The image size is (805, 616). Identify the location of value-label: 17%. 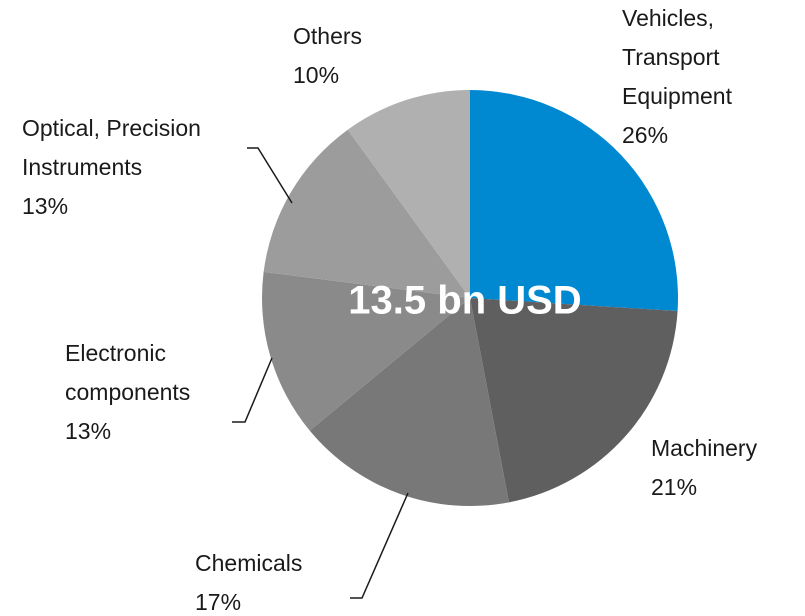
(218, 602).